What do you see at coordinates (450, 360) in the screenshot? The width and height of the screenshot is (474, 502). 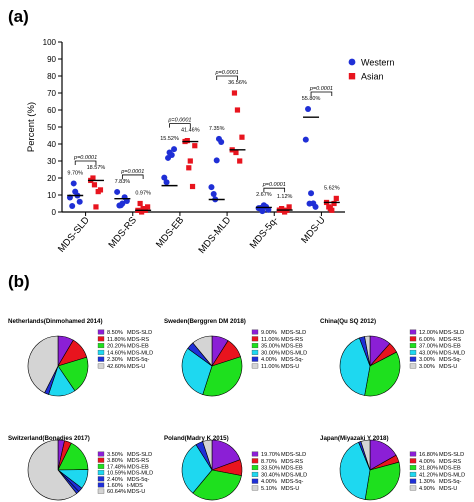 I see `pie-legend-label: MDS-5q-` at bounding box center [450, 360].